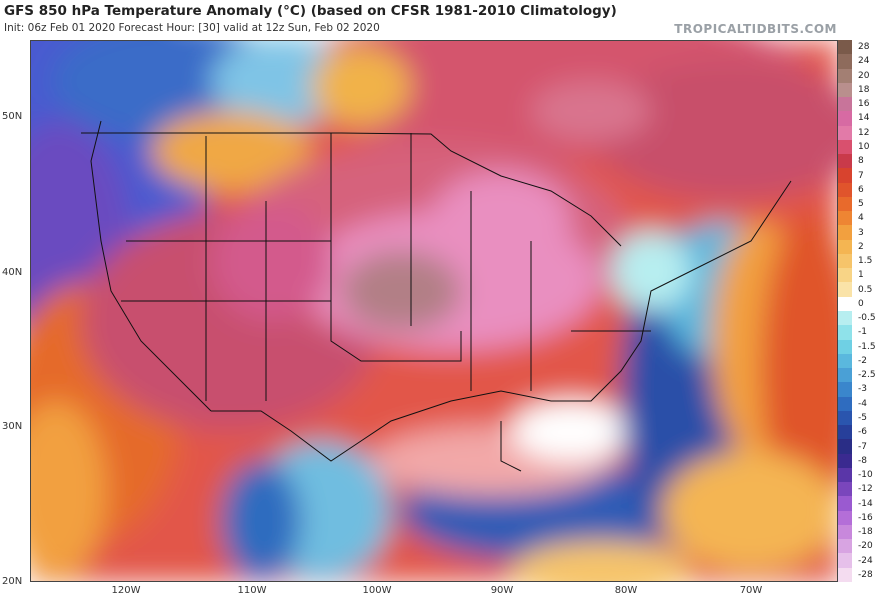  What do you see at coordinates (865, 261) in the screenshot?
I see `colorbar-label: 1.5` at bounding box center [865, 261].